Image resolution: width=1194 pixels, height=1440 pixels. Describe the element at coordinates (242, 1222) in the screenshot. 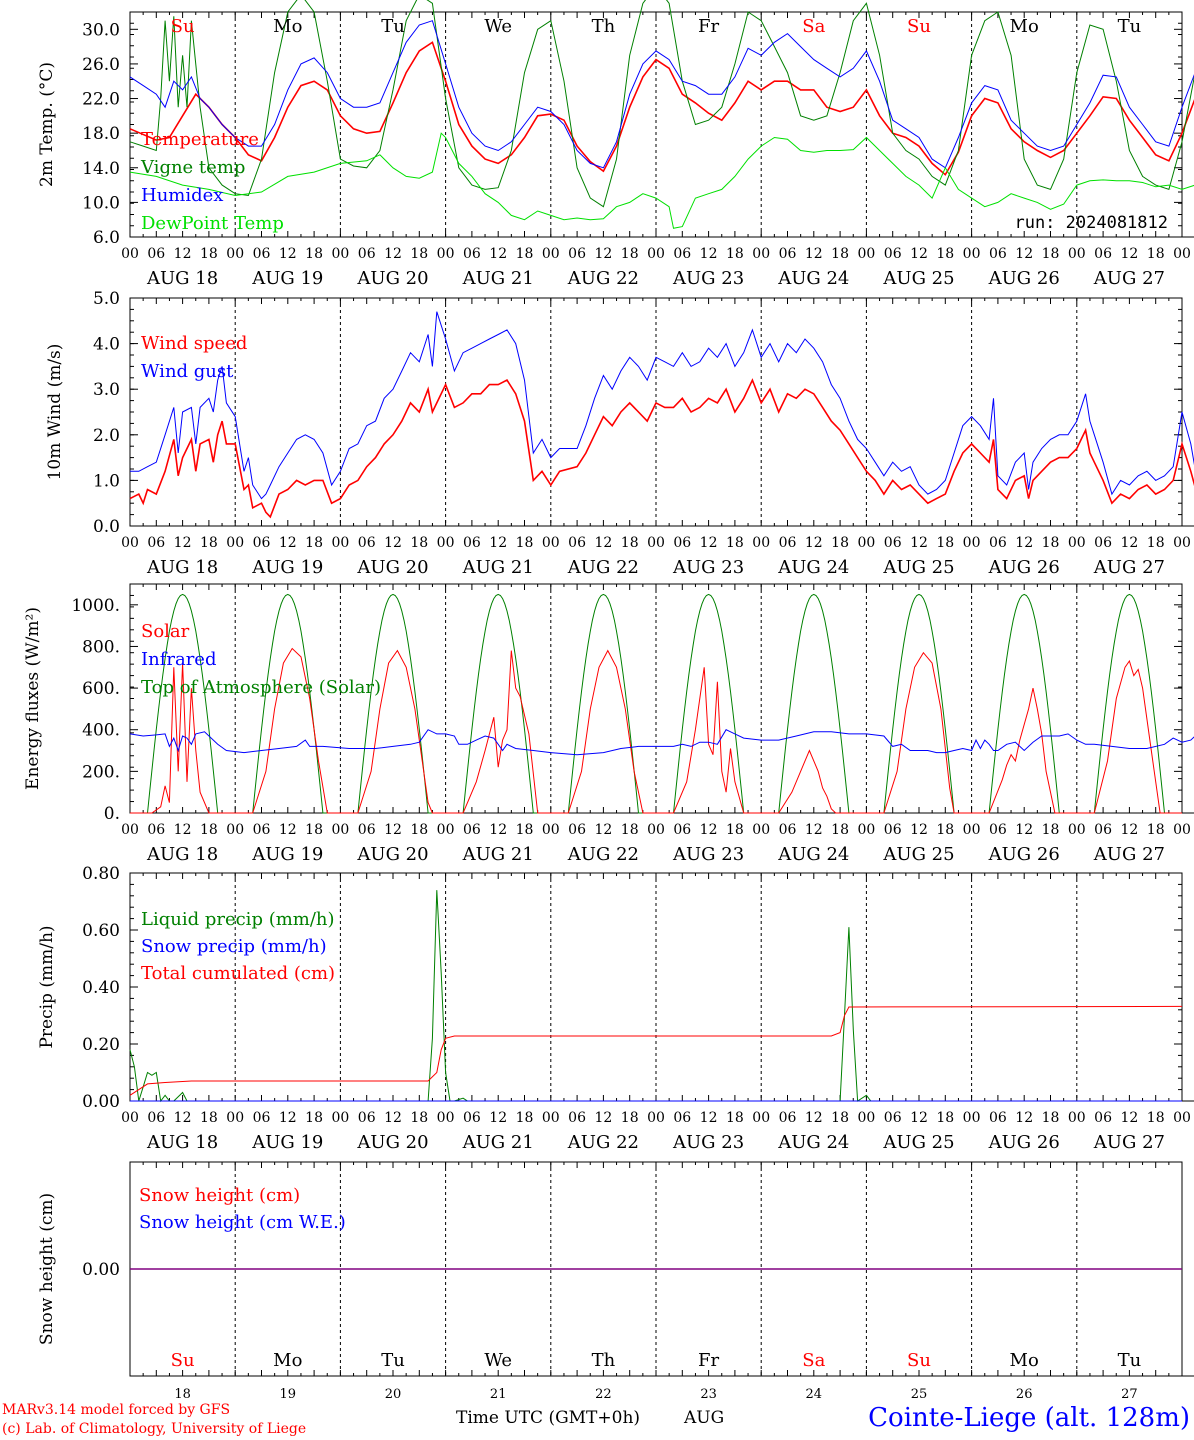

I see `legend-entry: Snow height (cm W.E.)` at that location.